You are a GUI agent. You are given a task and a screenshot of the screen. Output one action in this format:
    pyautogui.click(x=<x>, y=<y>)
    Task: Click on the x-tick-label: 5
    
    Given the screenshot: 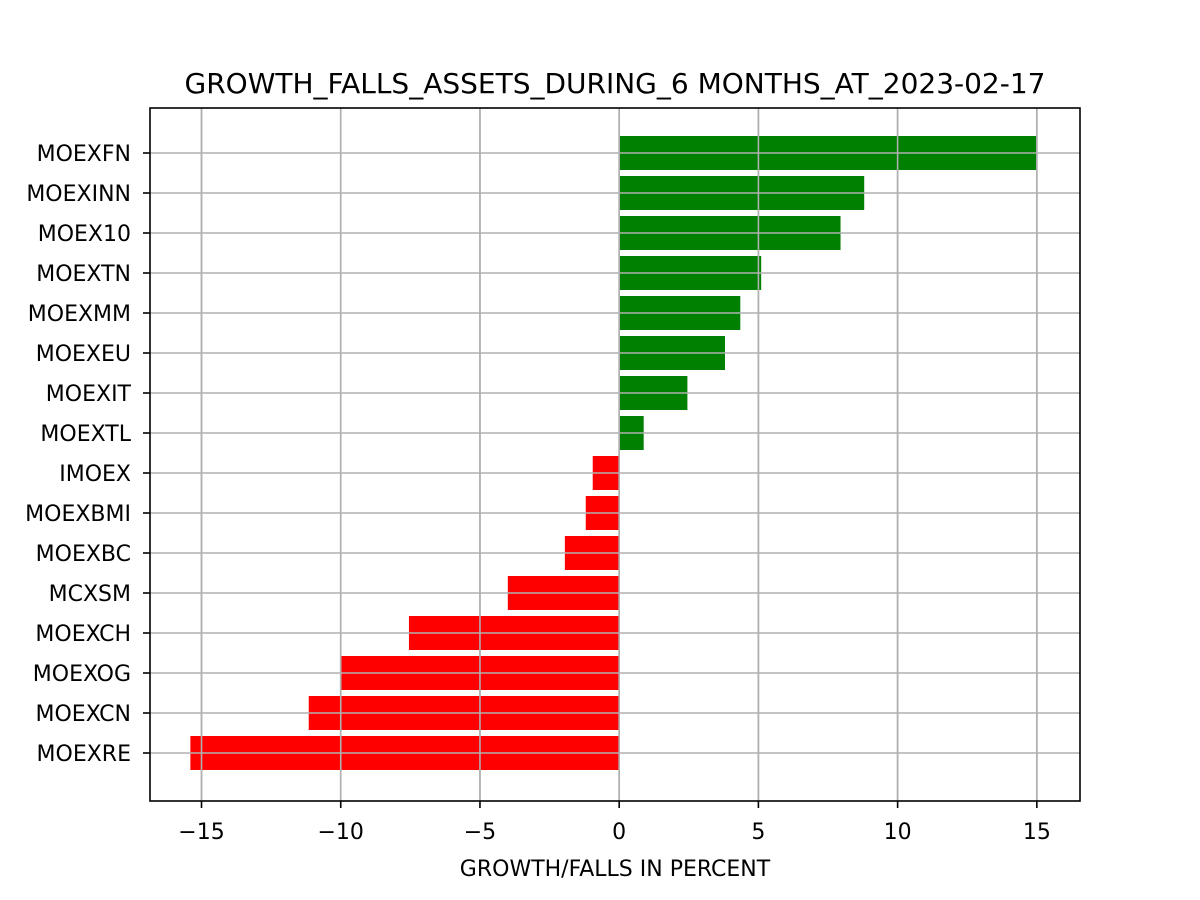 What is the action you would take?
    pyautogui.click(x=758, y=832)
    